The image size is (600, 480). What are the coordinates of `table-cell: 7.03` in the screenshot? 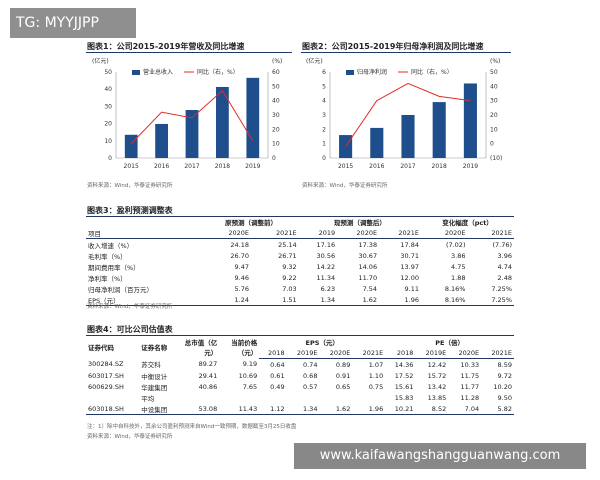 It's located at (289, 288).